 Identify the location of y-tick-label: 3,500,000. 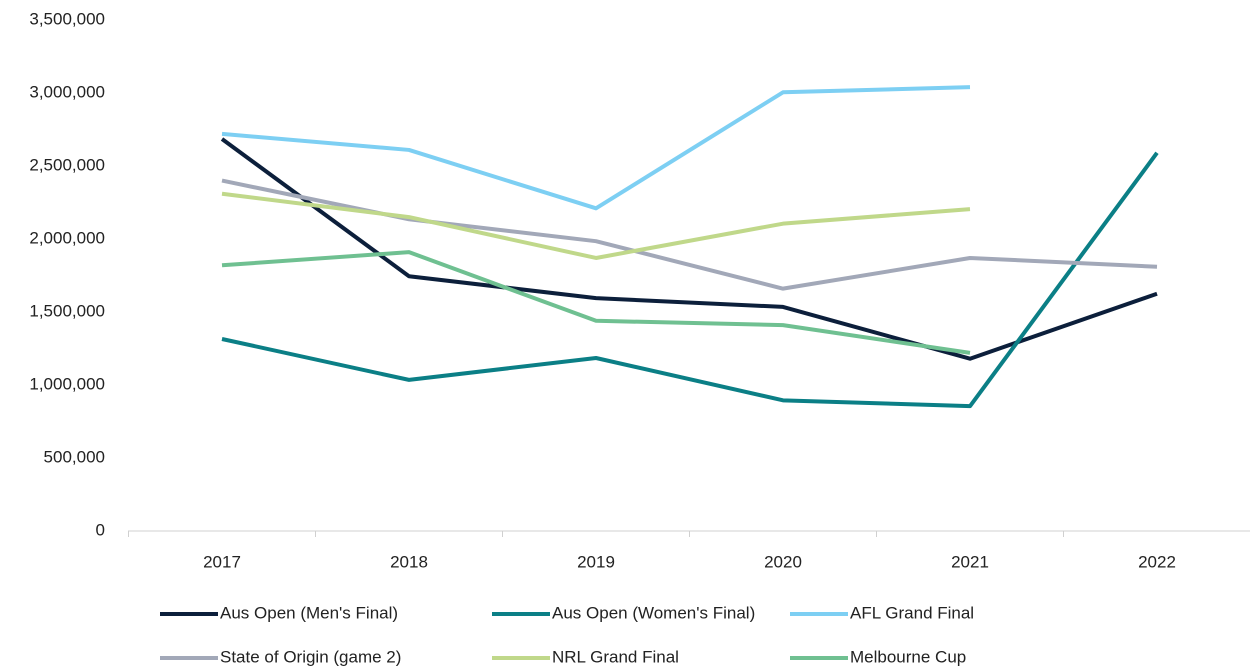
(67, 18).